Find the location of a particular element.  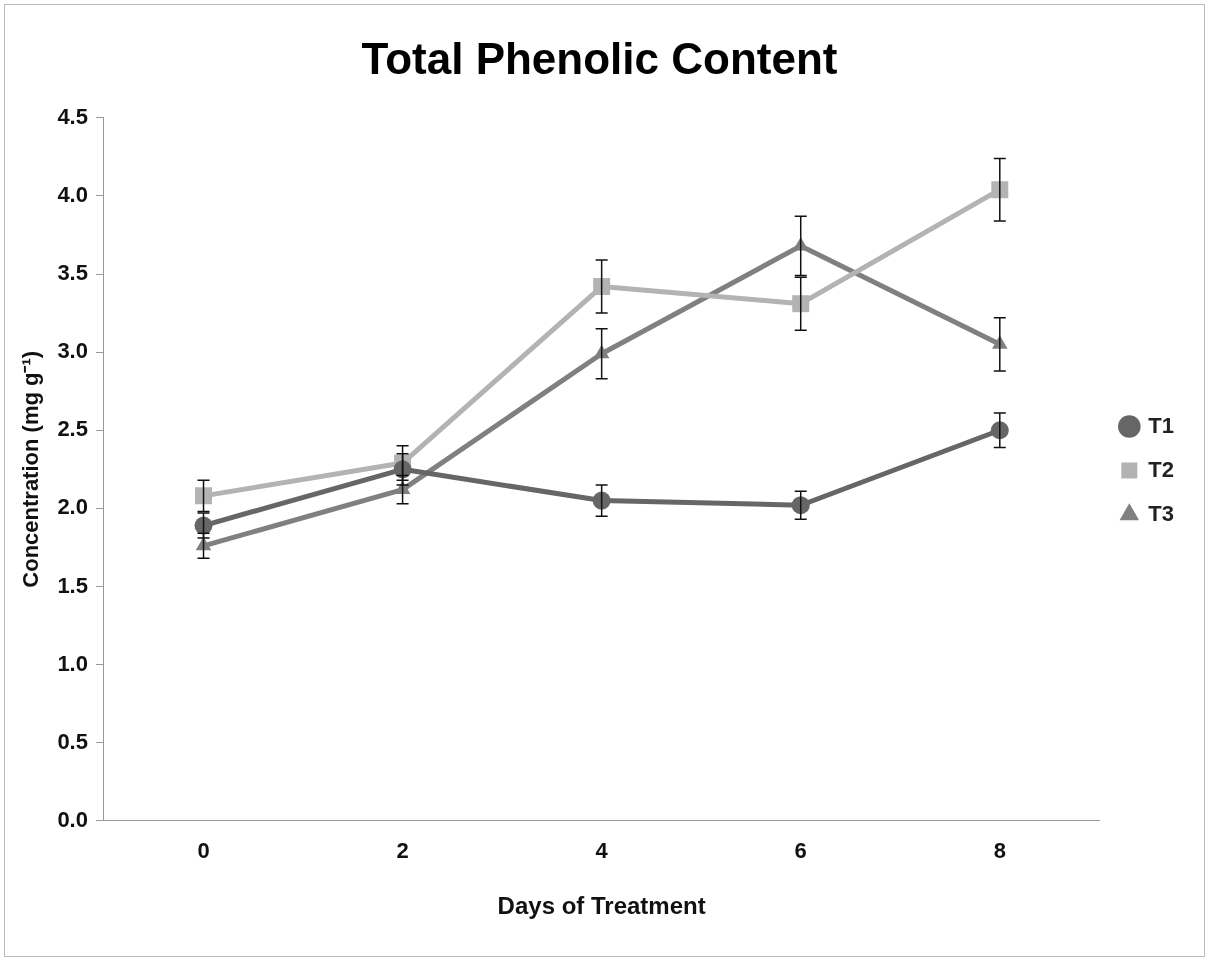

legend-label: T2 is located at coordinates (1161, 469).